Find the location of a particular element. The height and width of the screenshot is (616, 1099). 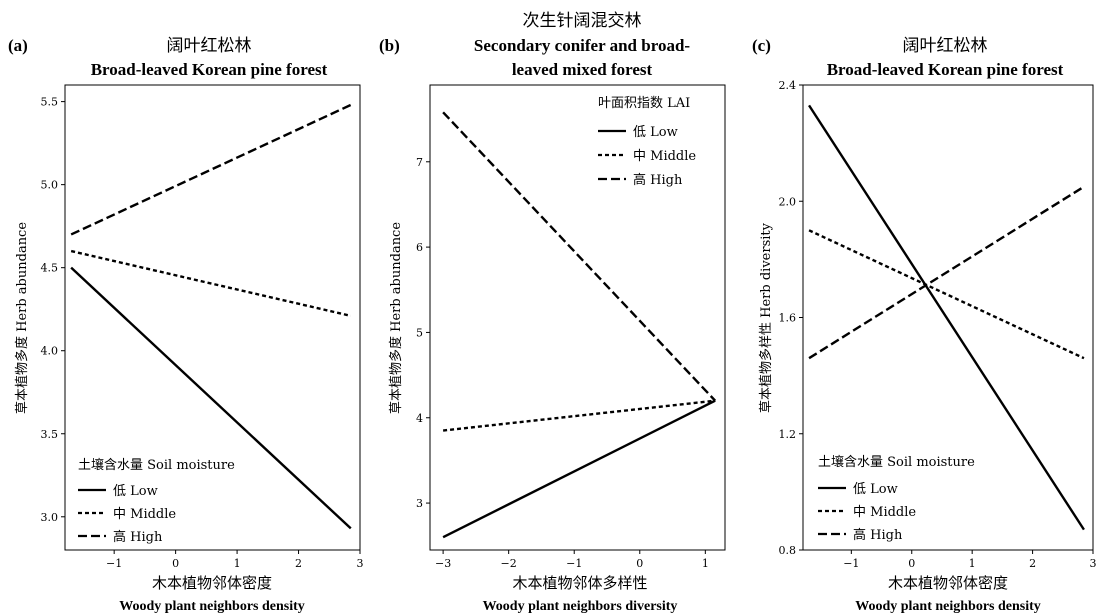

panel-a-x-tick-label: 3 is located at coordinates (360, 563).